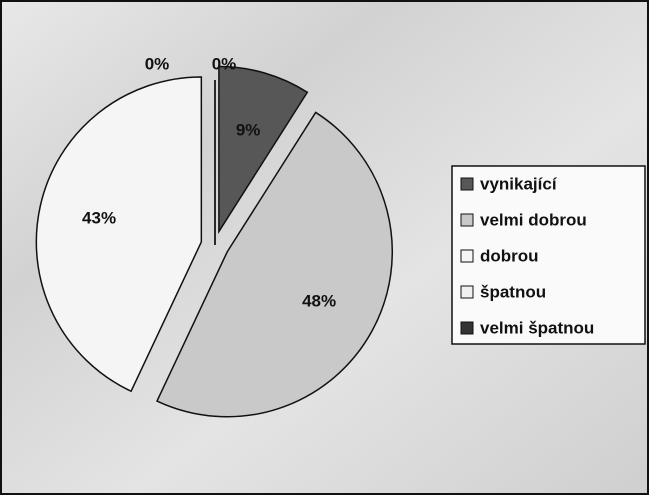 This screenshot has width=649, height=495. Describe the element at coordinates (319, 301) in the screenshot. I see `value-label: 48%` at that location.